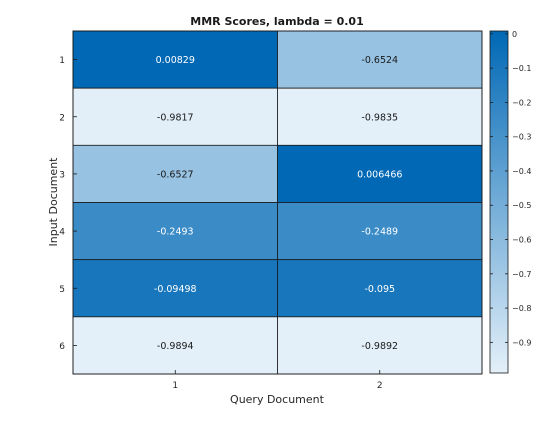 The width and height of the screenshot is (560, 425). I want to click on y-tick-label: 5, so click(62, 290).